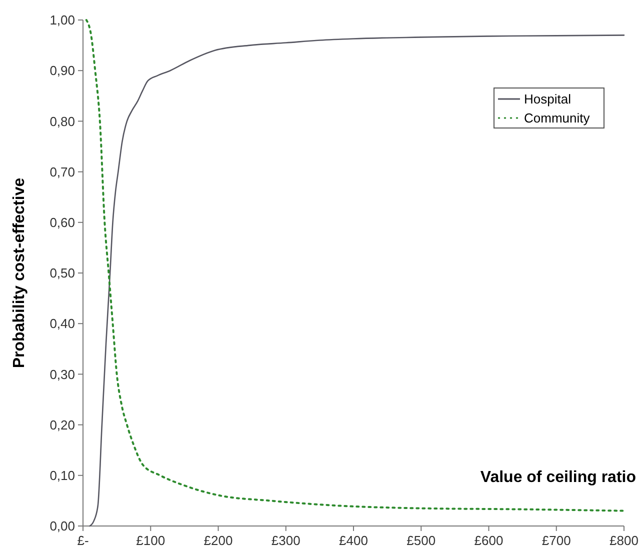 The width and height of the screenshot is (640, 554). What do you see at coordinates (62, 424) in the screenshot?
I see `y-tick-label: 0,20` at bounding box center [62, 424].